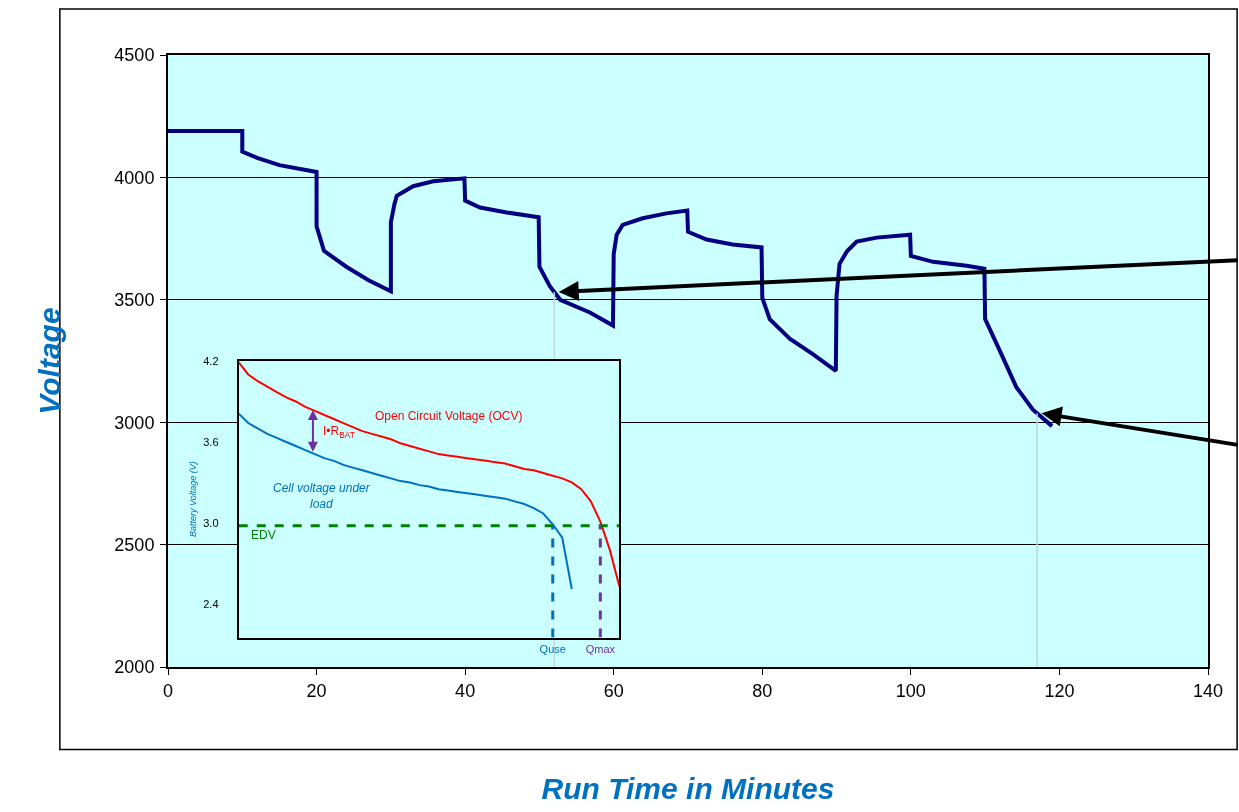  I want to click on y-tick-label: 3500, so click(134, 300).